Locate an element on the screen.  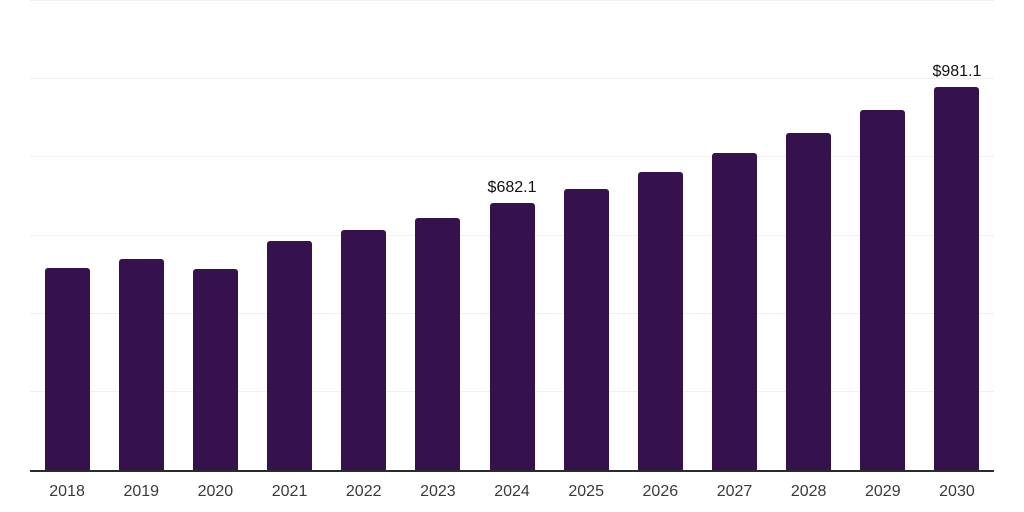
bar-2023 is located at coordinates (438, 344).